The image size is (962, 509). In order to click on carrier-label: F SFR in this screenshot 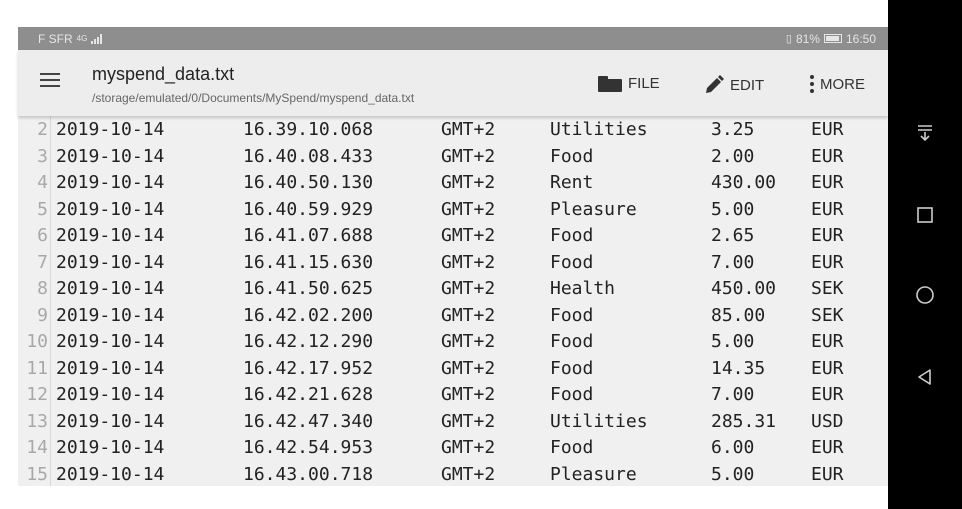, I will do `click(55, 38)`.